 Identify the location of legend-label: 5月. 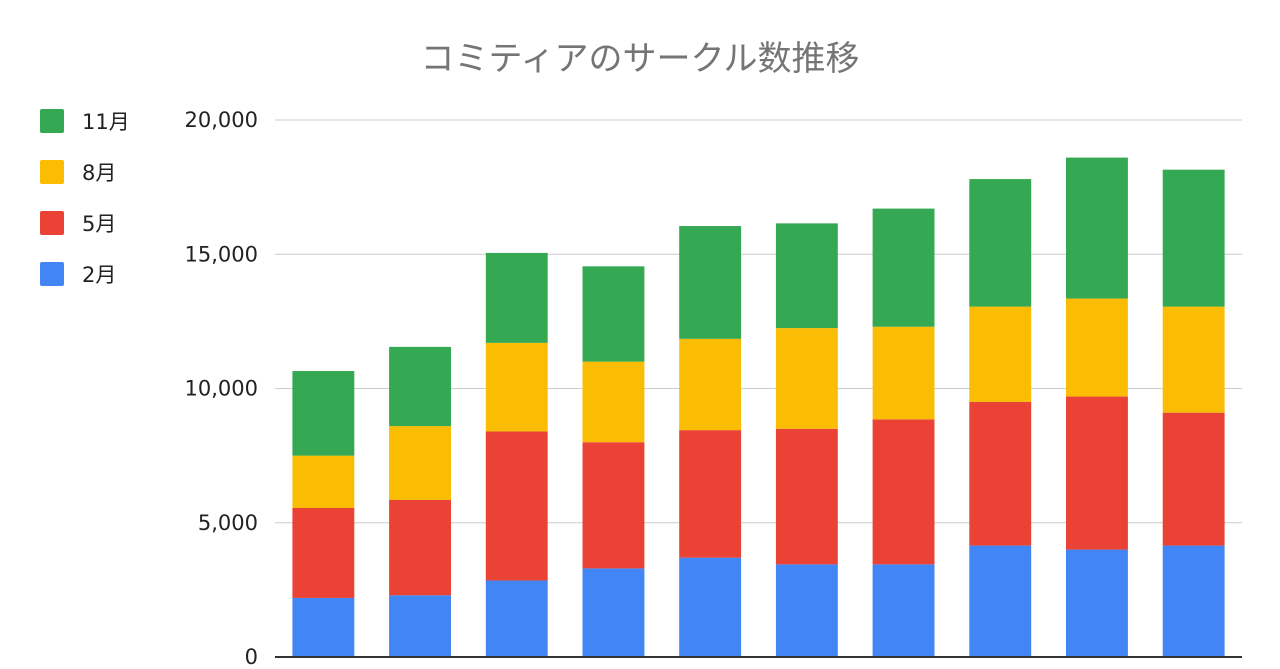
(99, 224).